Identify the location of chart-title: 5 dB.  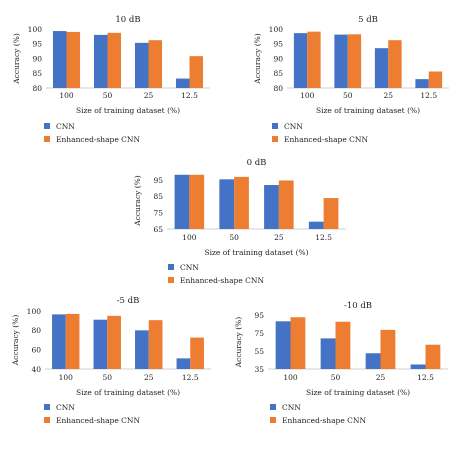
(368, 20).